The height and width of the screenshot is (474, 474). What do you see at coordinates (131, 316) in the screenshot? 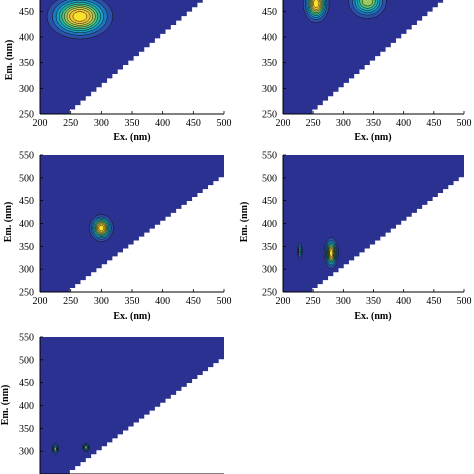
I see `x-axis-label-c3: Ex. (nm)` at bounding box center [131, 316].